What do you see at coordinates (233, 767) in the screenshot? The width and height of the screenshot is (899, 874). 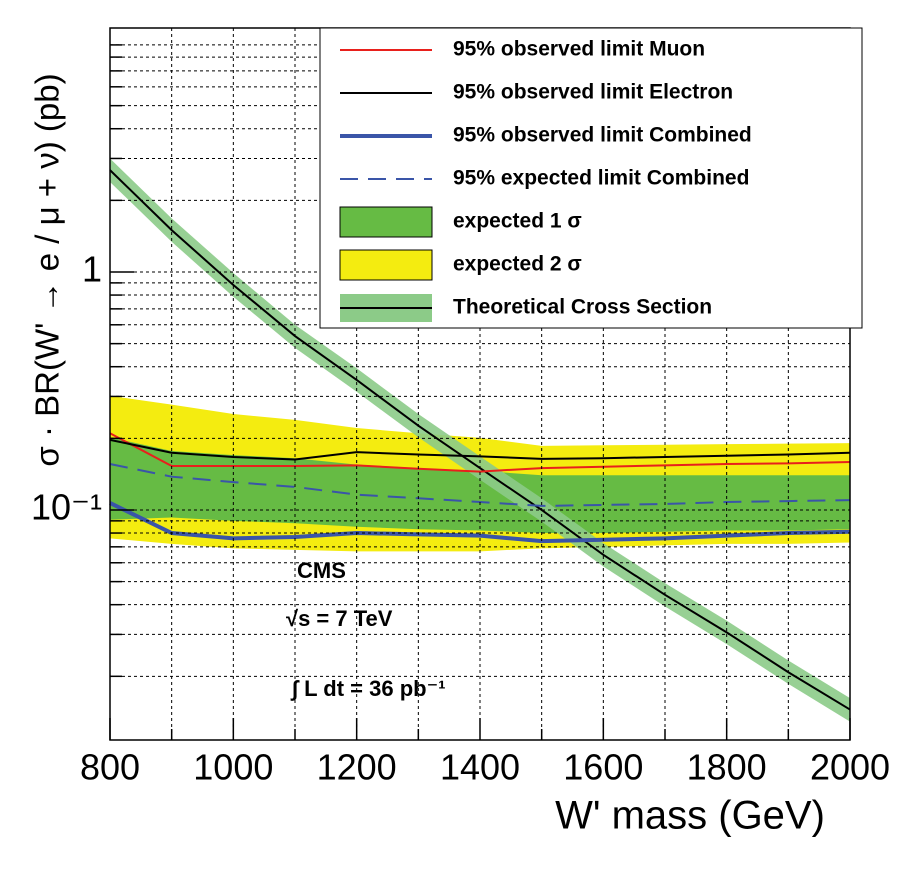 I see `x-tick-label: 1000` at bounding box center [233, 767].